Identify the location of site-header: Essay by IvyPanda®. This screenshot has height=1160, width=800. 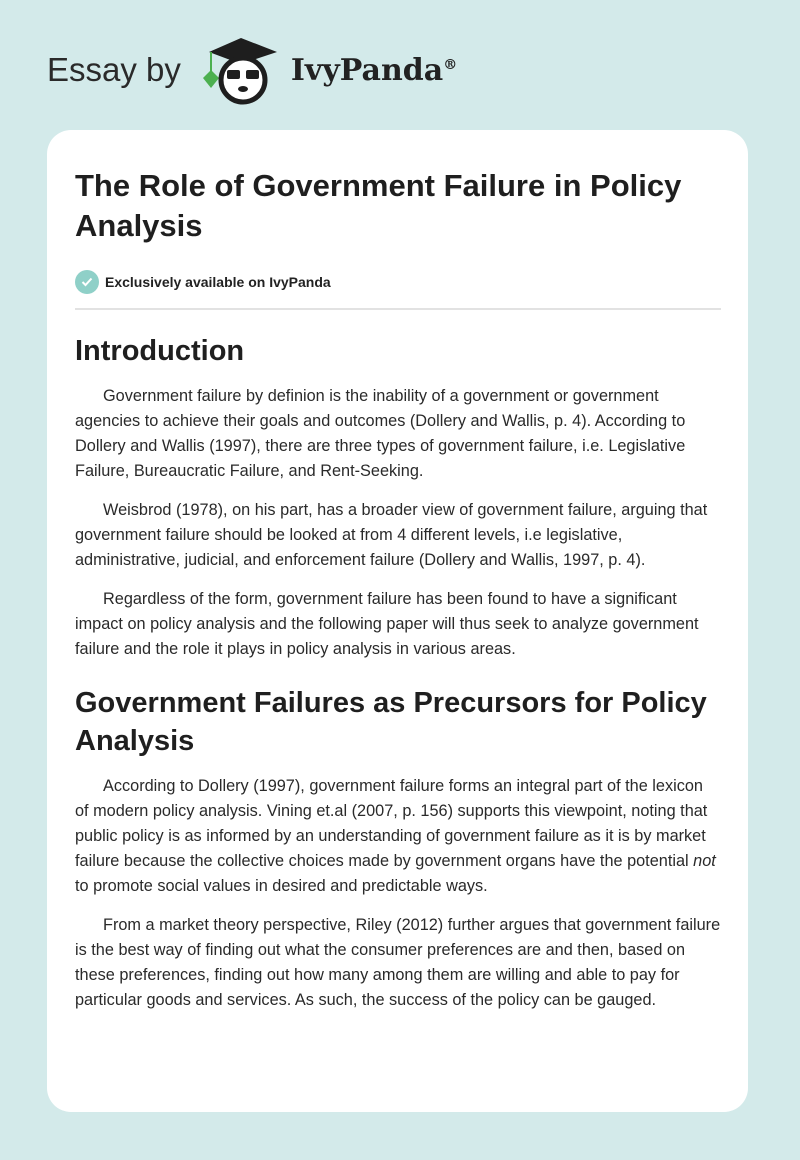
(252, 70).